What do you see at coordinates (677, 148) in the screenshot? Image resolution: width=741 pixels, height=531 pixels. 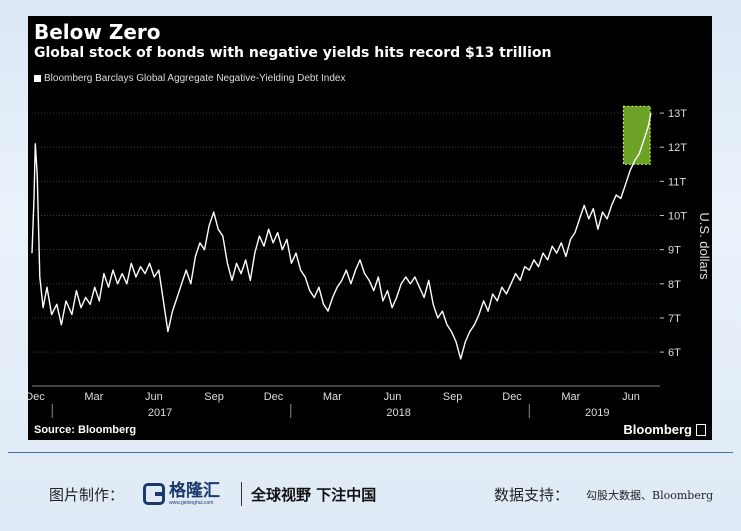 I see `y-tick-label: 12T` at bounding box center [677, 148].